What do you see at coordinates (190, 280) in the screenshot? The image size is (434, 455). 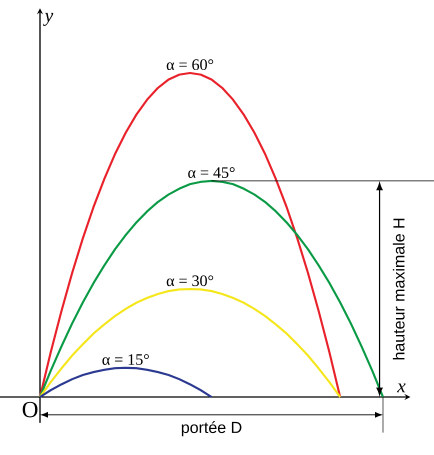 I see `series-label: α = 30°` at bounding box center [190, 280].